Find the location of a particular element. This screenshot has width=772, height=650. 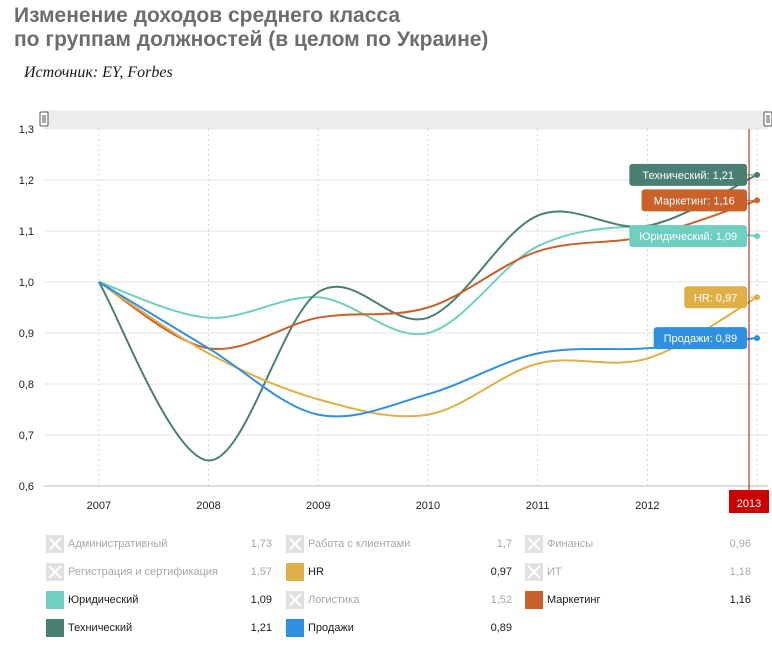

tooltip-Технический: Технический: 1,21 is located at coordinates (693, 174).